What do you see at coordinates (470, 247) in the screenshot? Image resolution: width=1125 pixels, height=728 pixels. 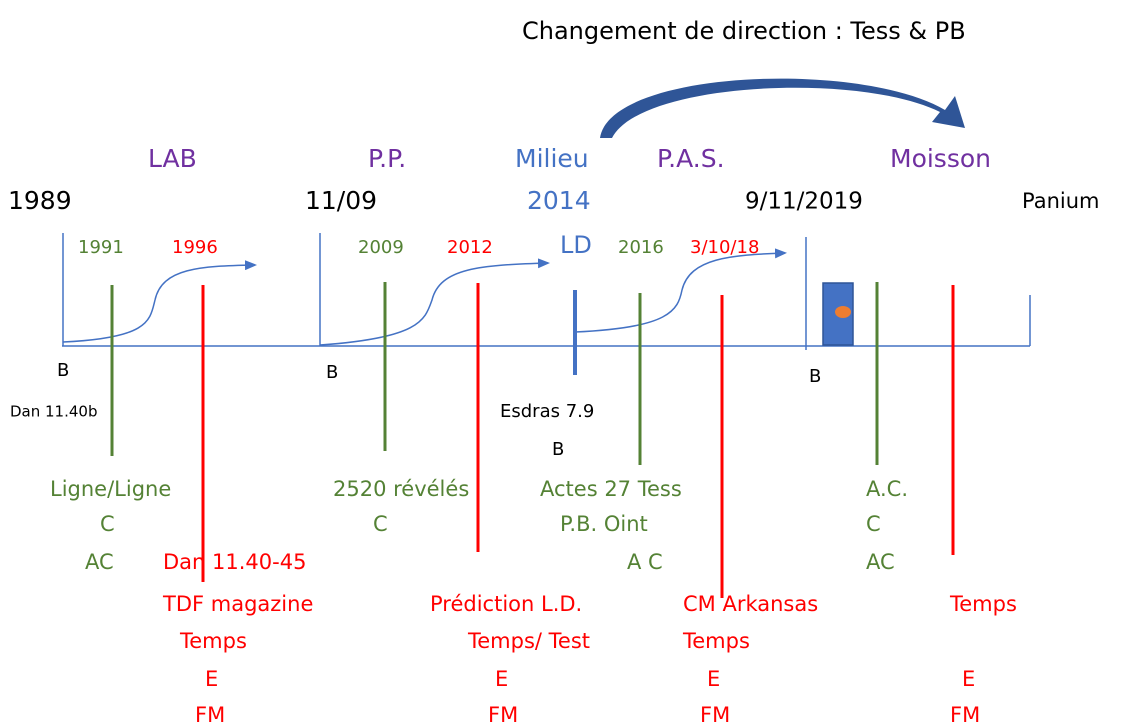 I see `event: 2012` at bounding box center [470, 247].